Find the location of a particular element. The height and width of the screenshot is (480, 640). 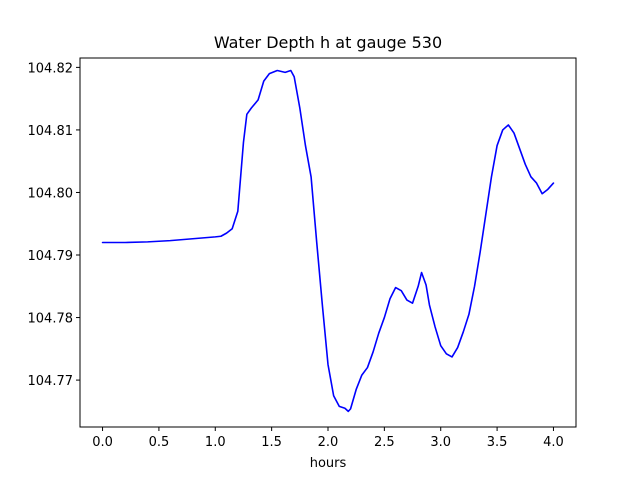

x-axis-label: hours is located at coordinates (328, 463).